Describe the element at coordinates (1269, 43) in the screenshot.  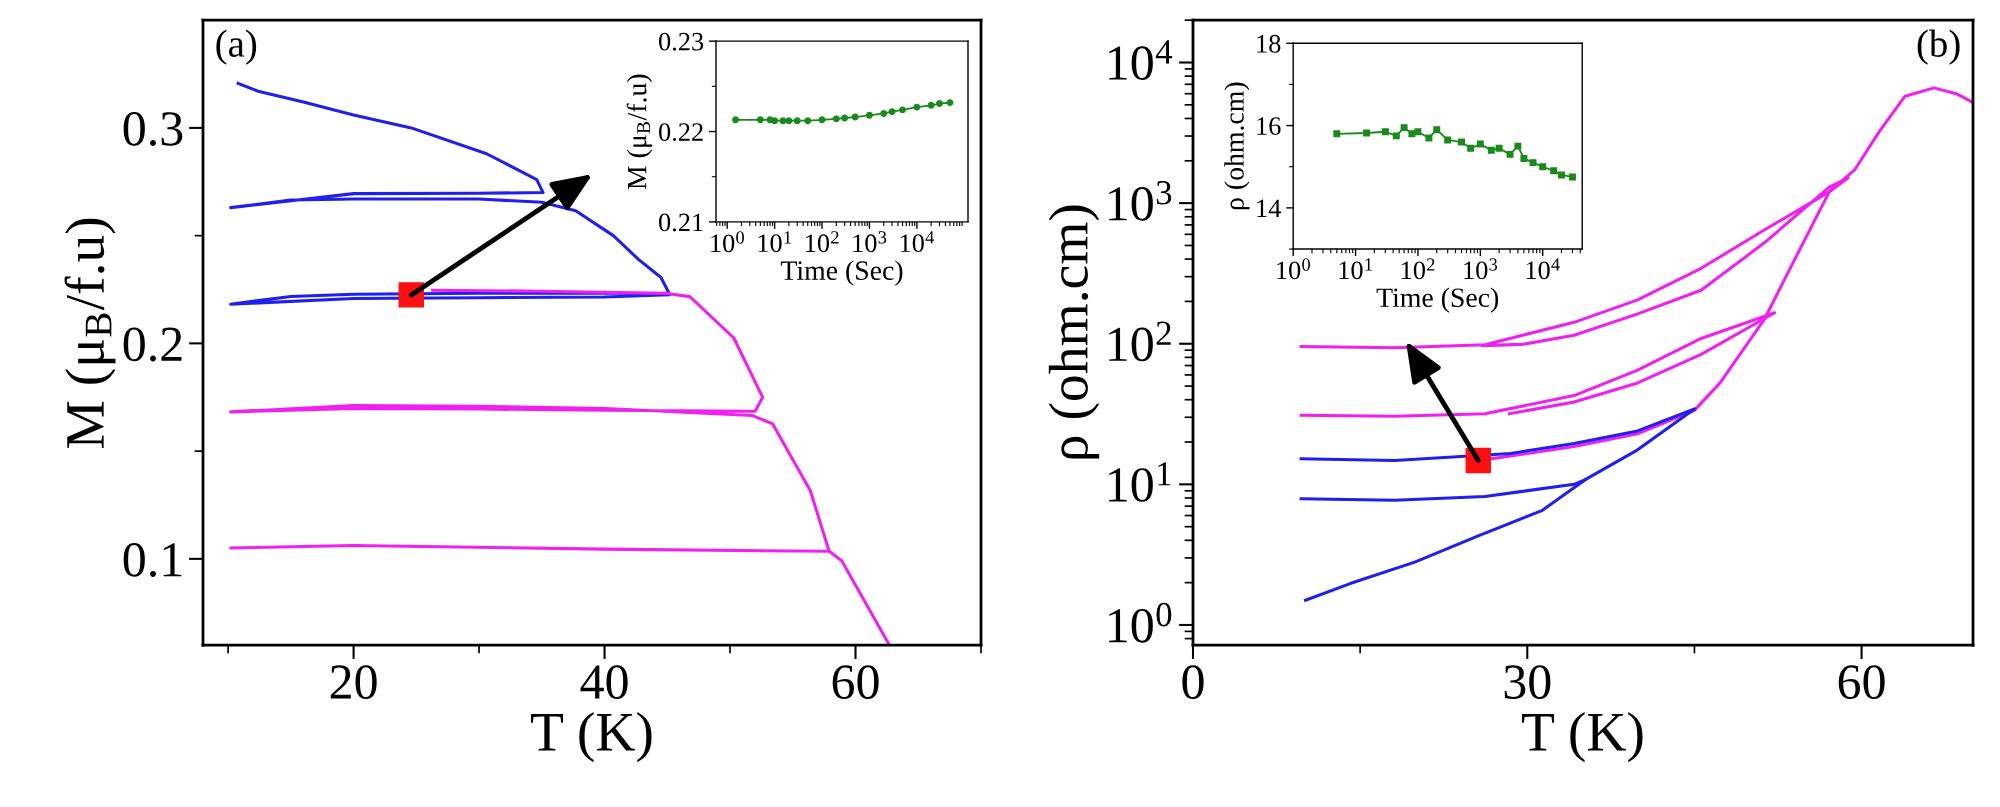
I see `y-tick-label: 18` at that location.